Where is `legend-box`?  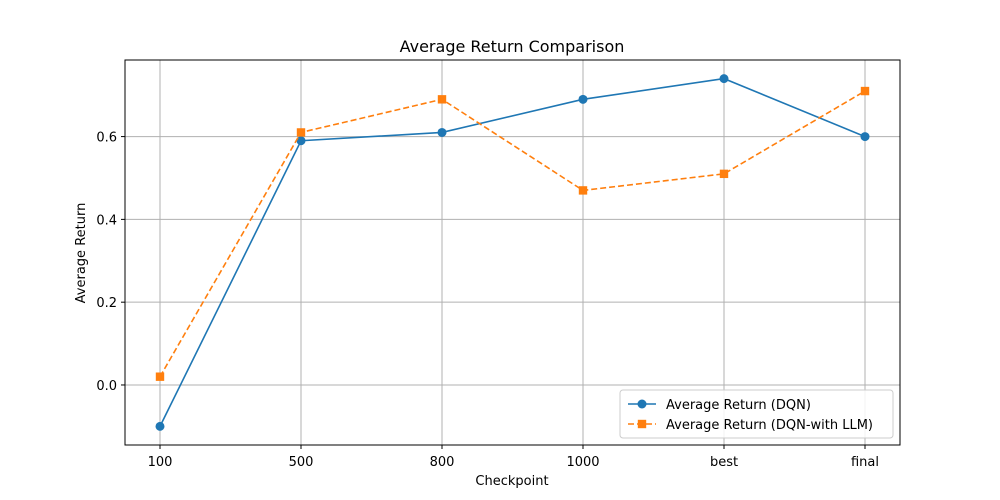
legend-box is located at coordinates (756, 414).